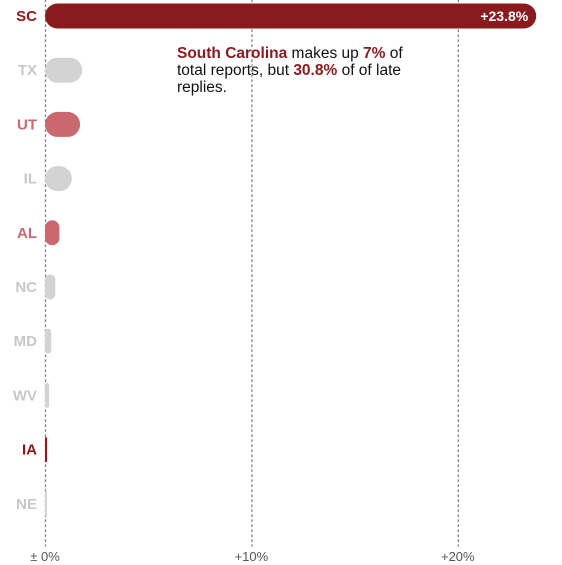  Describe the element at coordinates (26, 504) in the screenshot. I see `category-label-ne: NE` at that location.